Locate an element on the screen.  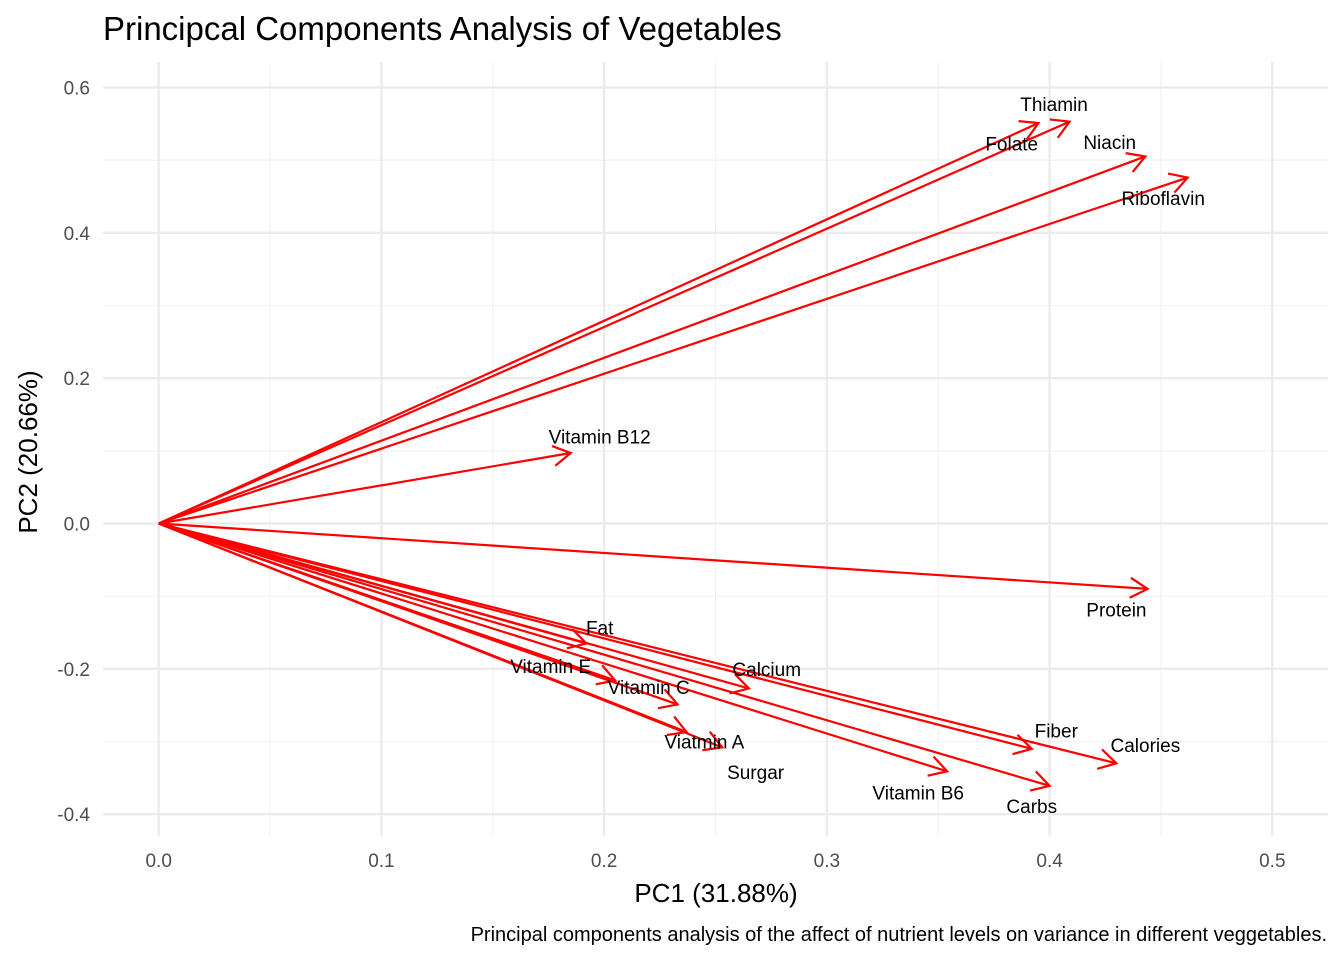
y-tick-label: 0.4 is located at coordinates (77, 234).